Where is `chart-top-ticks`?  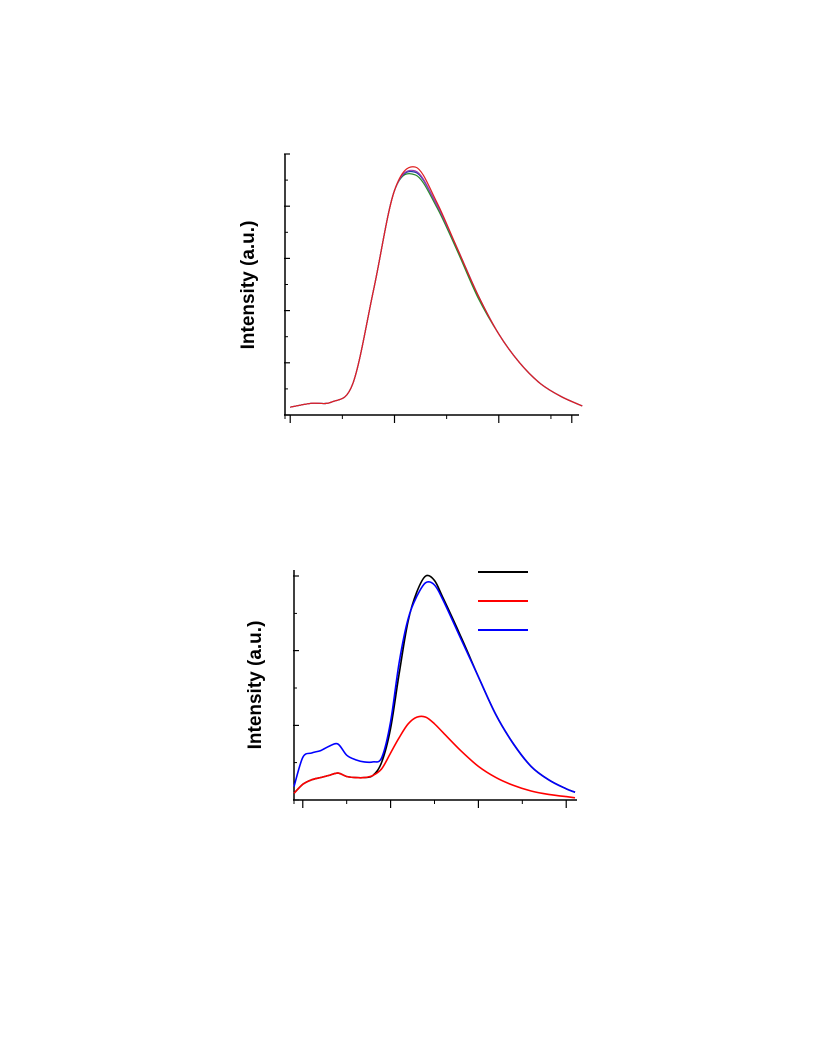
chart-top-ticks is located at coordinates (428, 288).